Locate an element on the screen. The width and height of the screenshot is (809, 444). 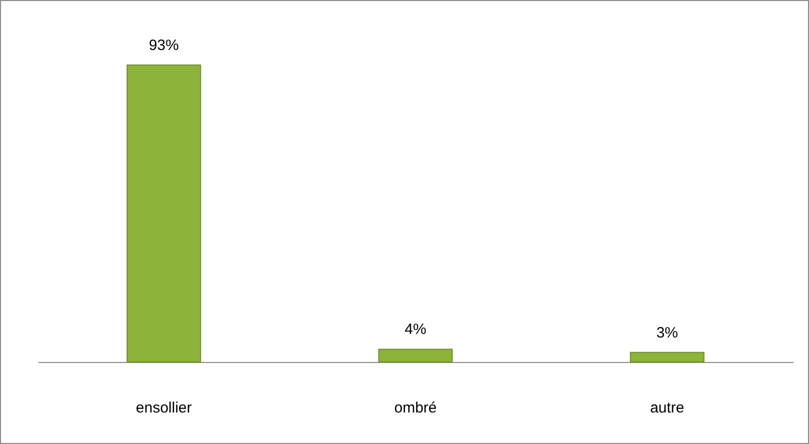
x-tick-label: ombré is located at coordinates (415, 408).